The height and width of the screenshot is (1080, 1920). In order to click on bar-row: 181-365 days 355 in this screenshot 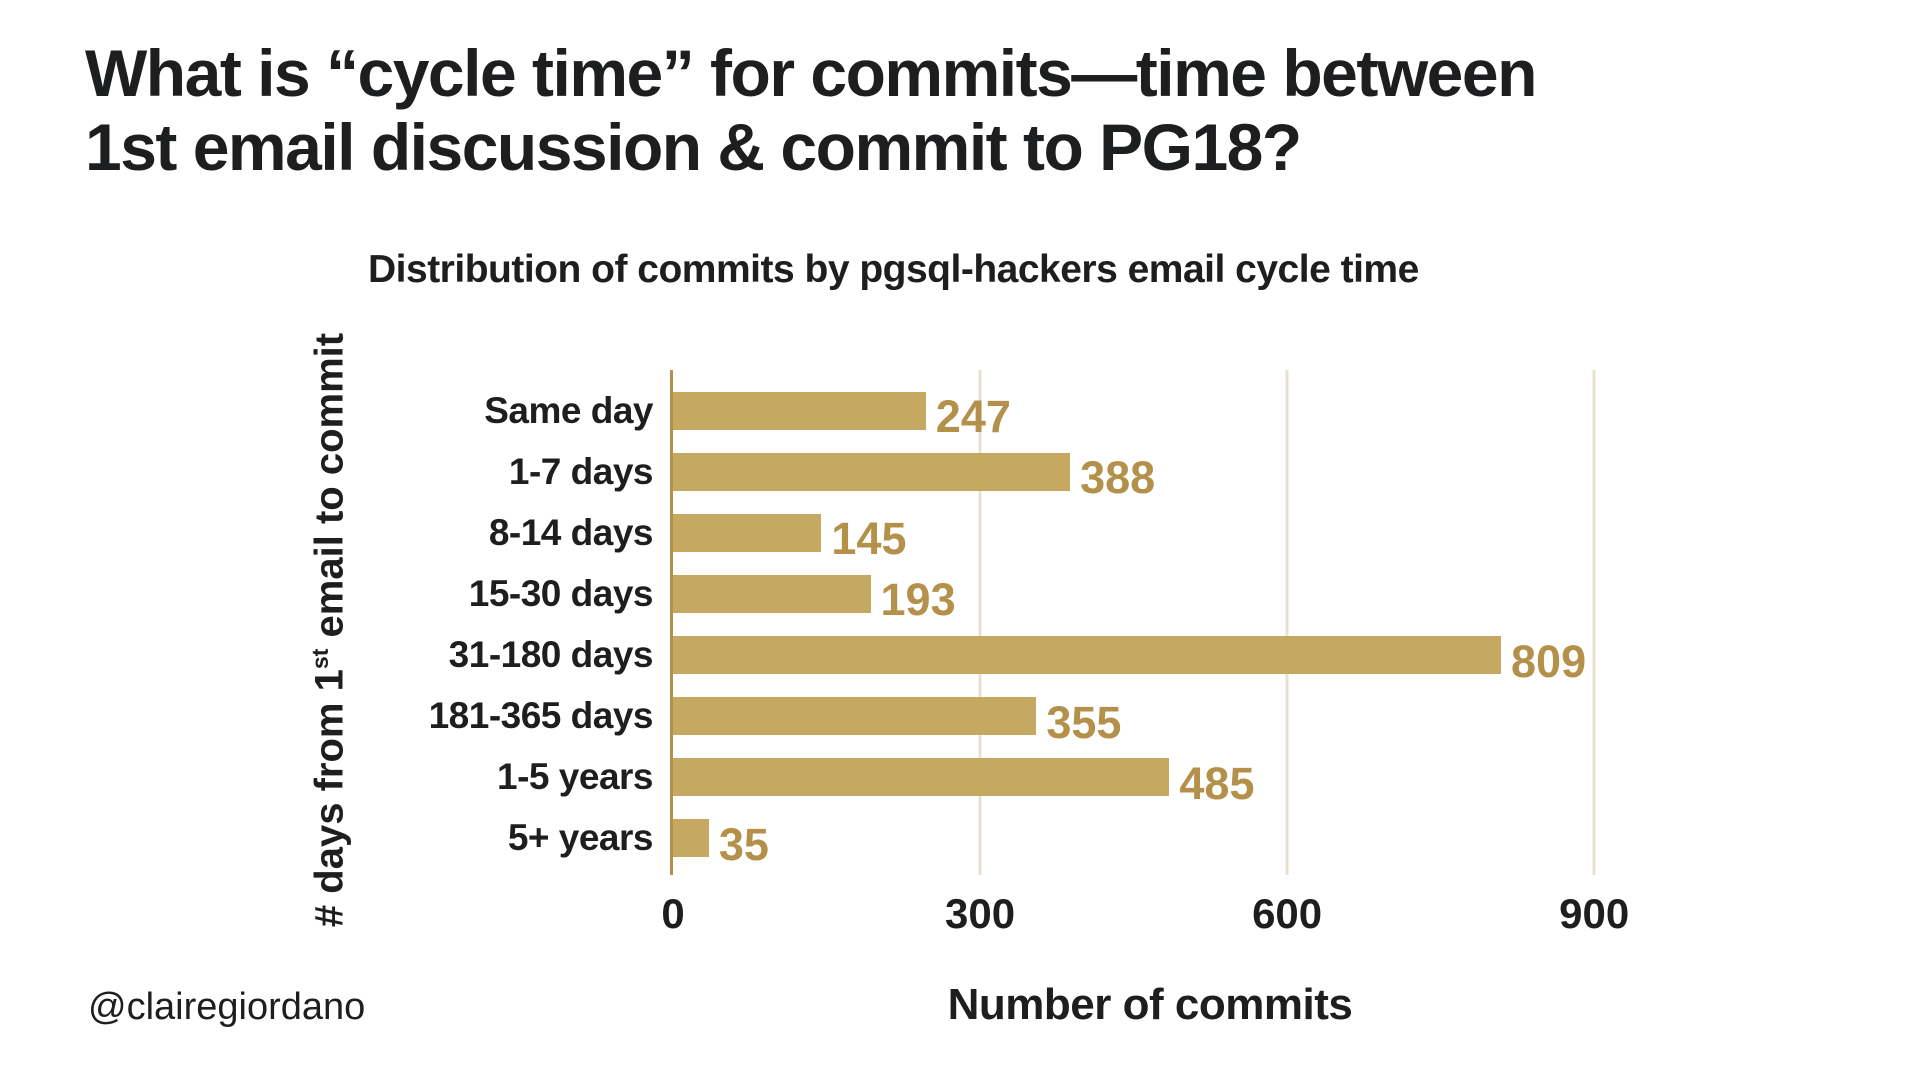, I will do `click(1029, 717)`.